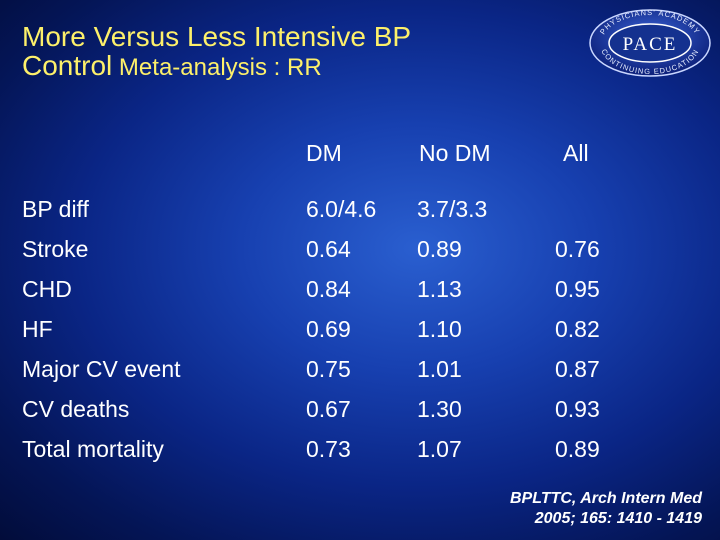  What do you see at coordinates (455, 153) in the screenshot?
I see `column-header-no-dm: No DM` at bounding box center [455, 153].